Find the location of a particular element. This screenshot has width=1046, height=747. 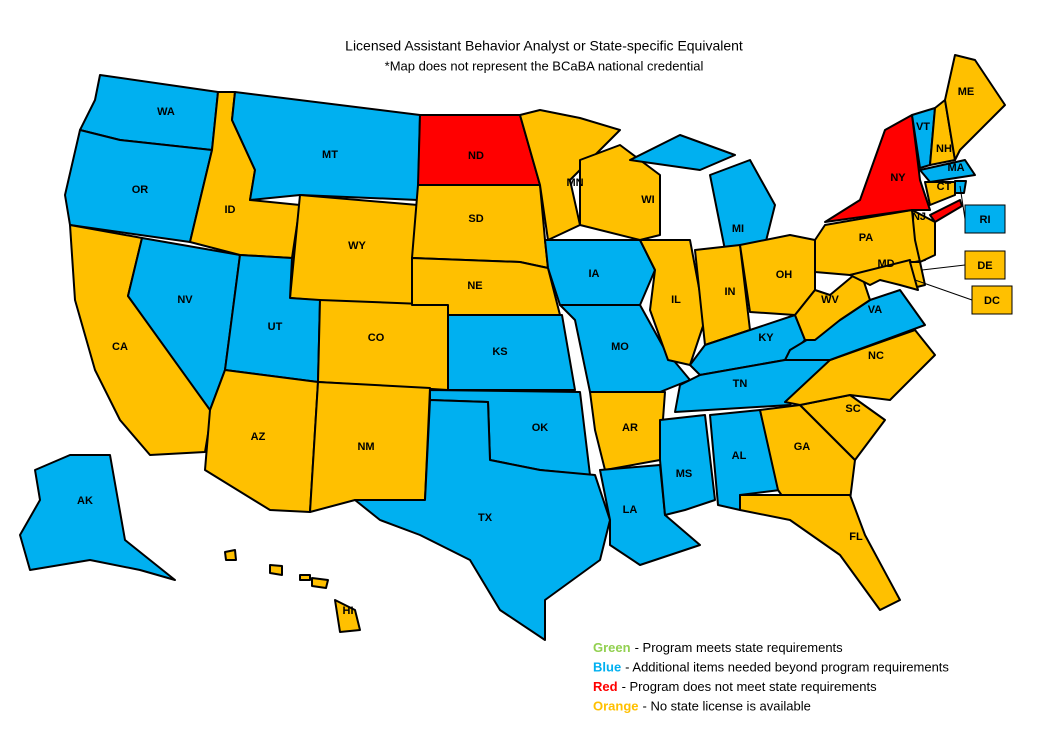

state-label: WI is located at coordinates (647, 200).